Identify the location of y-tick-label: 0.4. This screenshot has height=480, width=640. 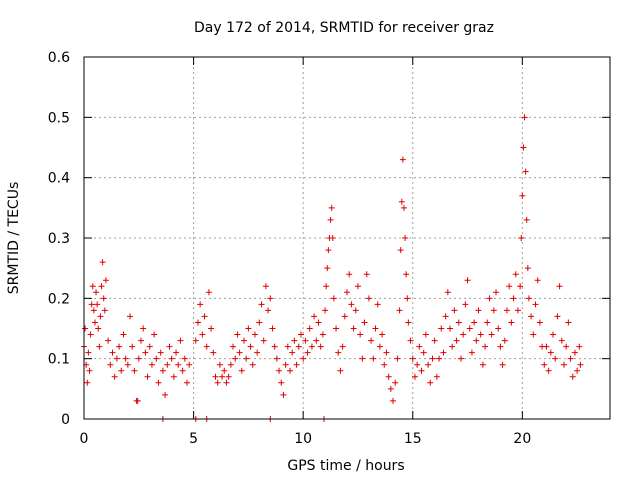
(59, 179).